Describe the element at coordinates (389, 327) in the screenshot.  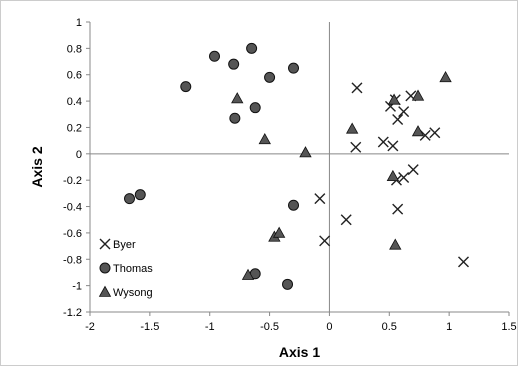
I see `x-tick-label: 0.5` at that location.